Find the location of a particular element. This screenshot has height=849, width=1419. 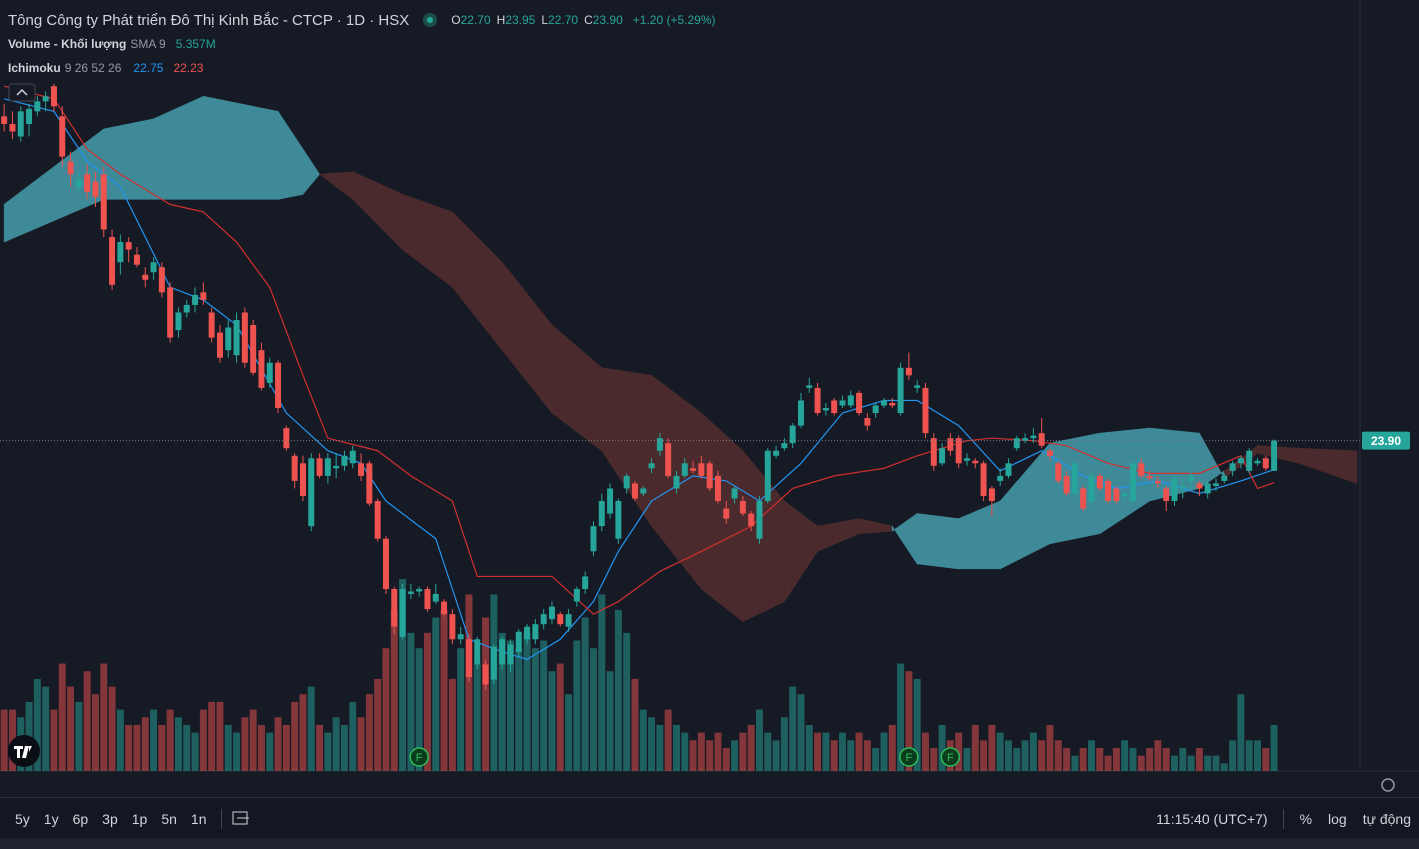

clock: 11:15:40 (UTC+7) is located at coordinates (1212, 818).